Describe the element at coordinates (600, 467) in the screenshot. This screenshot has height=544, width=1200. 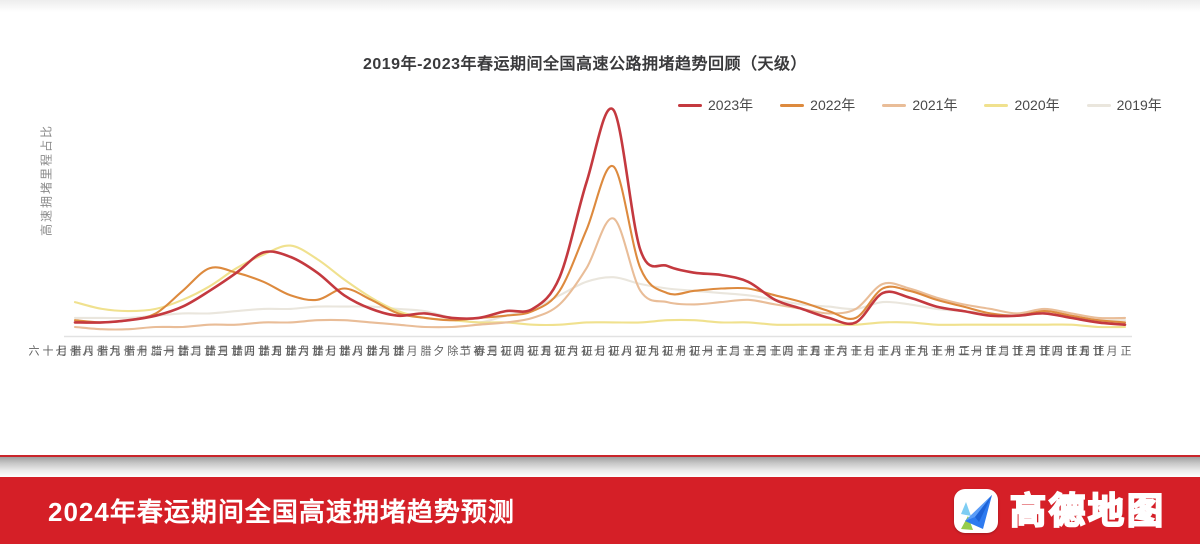
I see `divider-shadow` at that location.